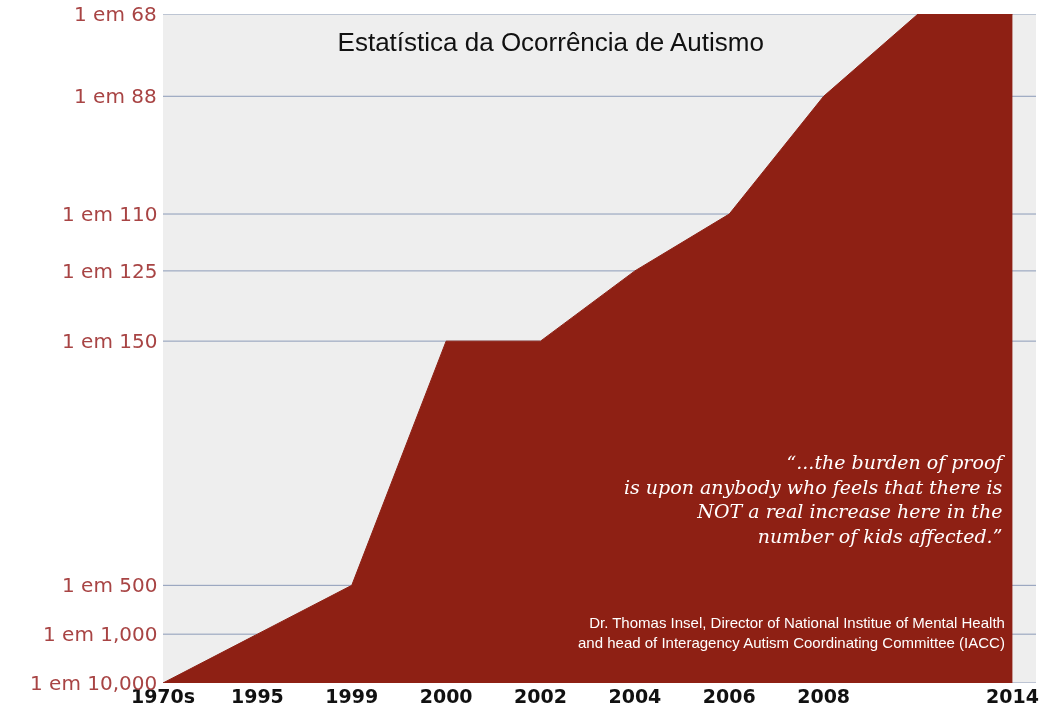  Describe the element at coordinates (352, 696) in the screenshot. I see `x-tick-label: 1999` at that location.